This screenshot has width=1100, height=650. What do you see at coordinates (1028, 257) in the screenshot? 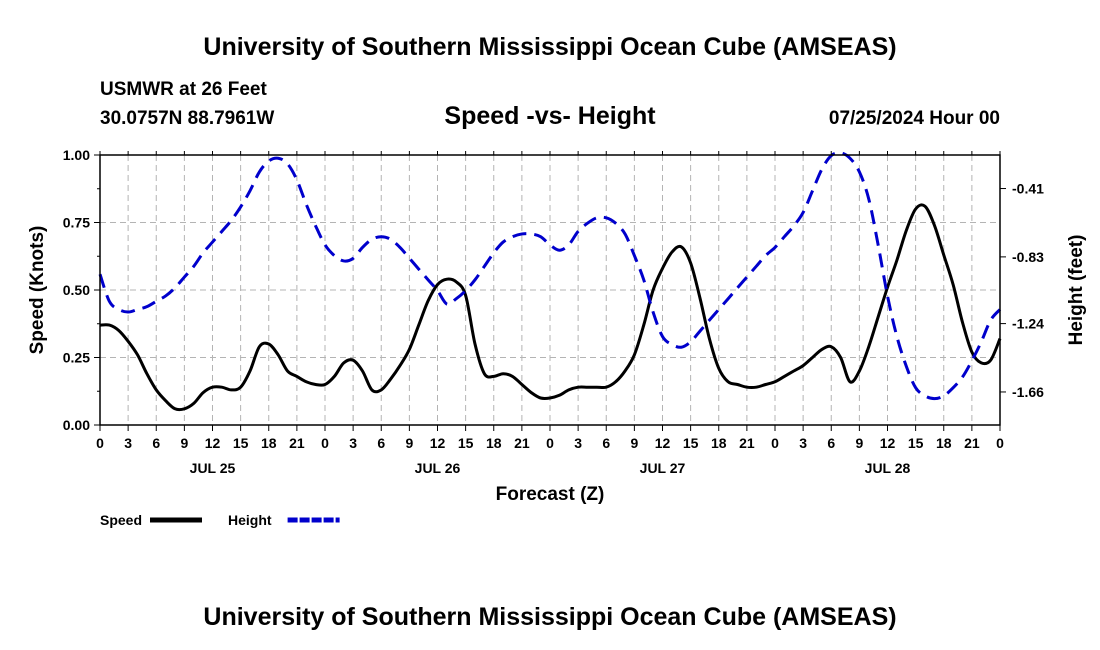
I see `y2-tick-label: -0.83` at bounding box center [1028, 257].